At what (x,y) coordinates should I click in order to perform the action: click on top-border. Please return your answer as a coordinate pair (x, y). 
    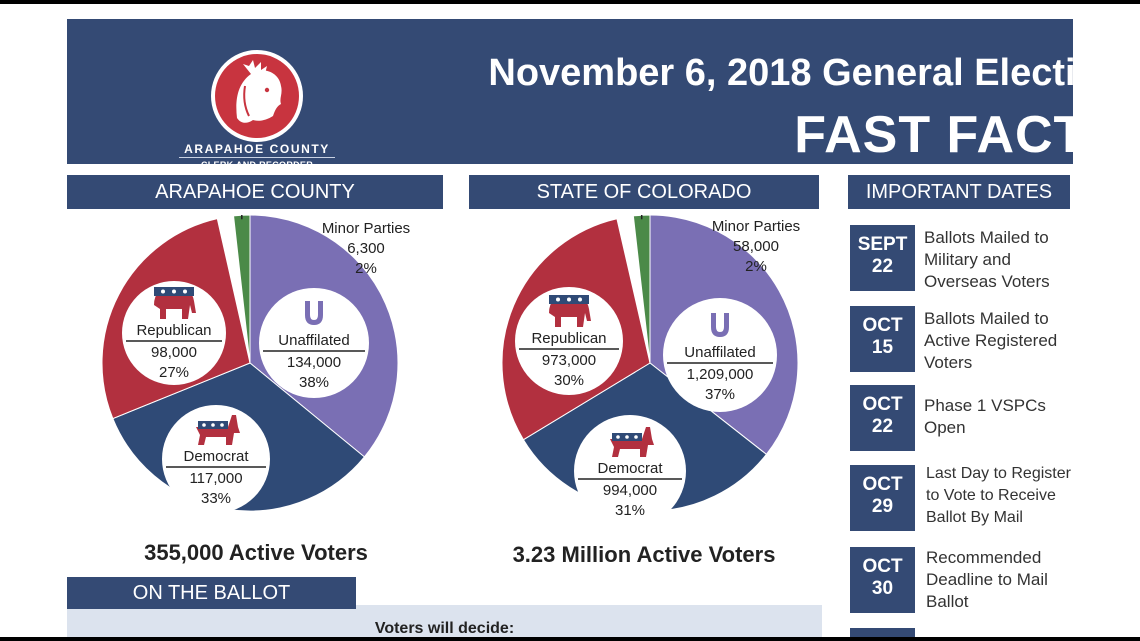
    Looking at the image, I should click on (570, 2).